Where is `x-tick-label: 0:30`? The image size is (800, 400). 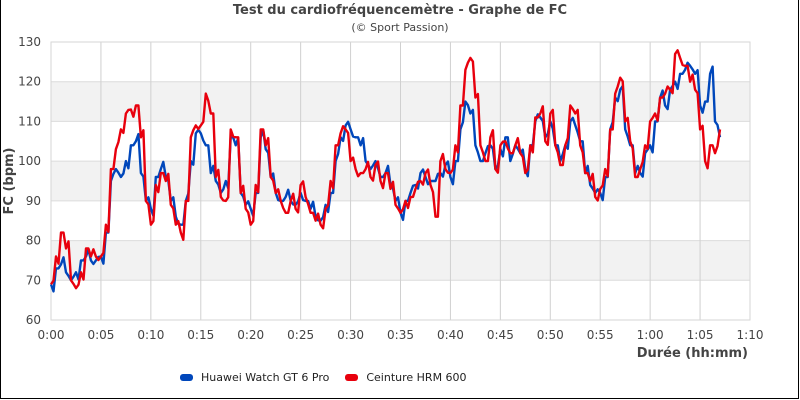 x-tick-label: 0:30 is located at coordinates (350, 335).